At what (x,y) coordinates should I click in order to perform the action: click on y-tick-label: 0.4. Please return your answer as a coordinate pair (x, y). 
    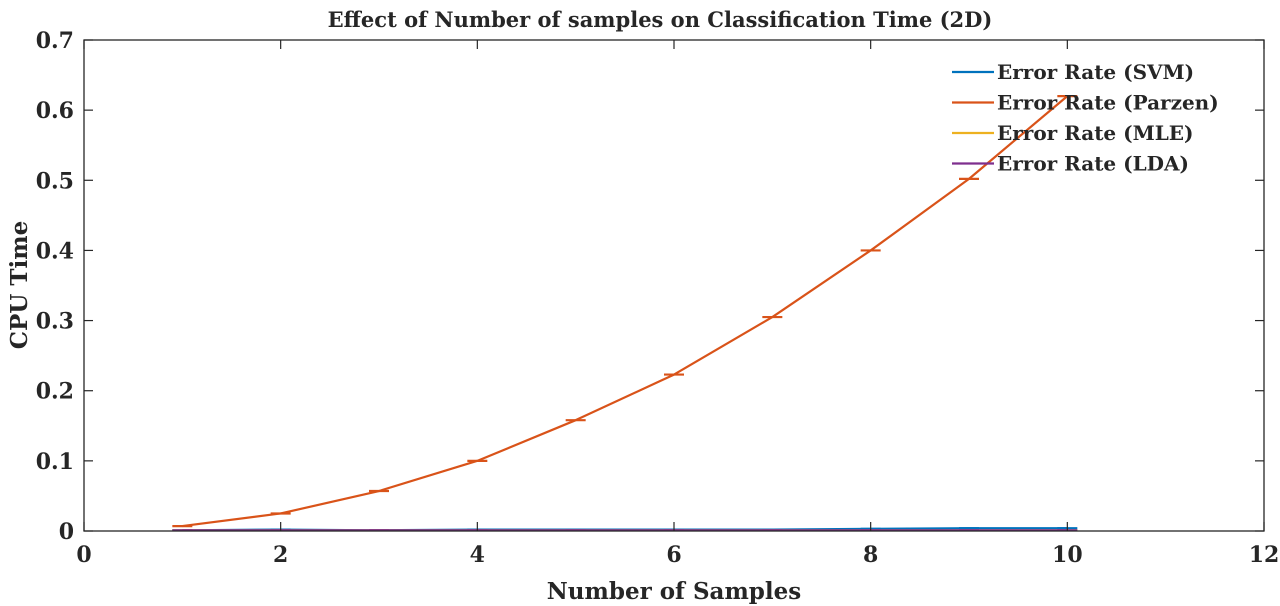
    Looking at the image, I should click on (55, 251).